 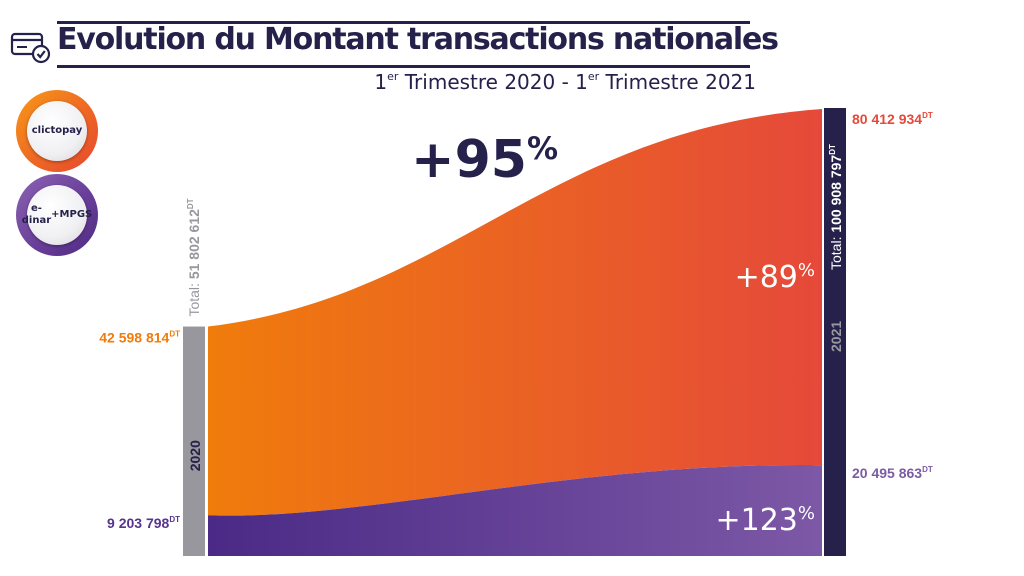 I want to click on total-bar-2021, so click(x=835, y=332).